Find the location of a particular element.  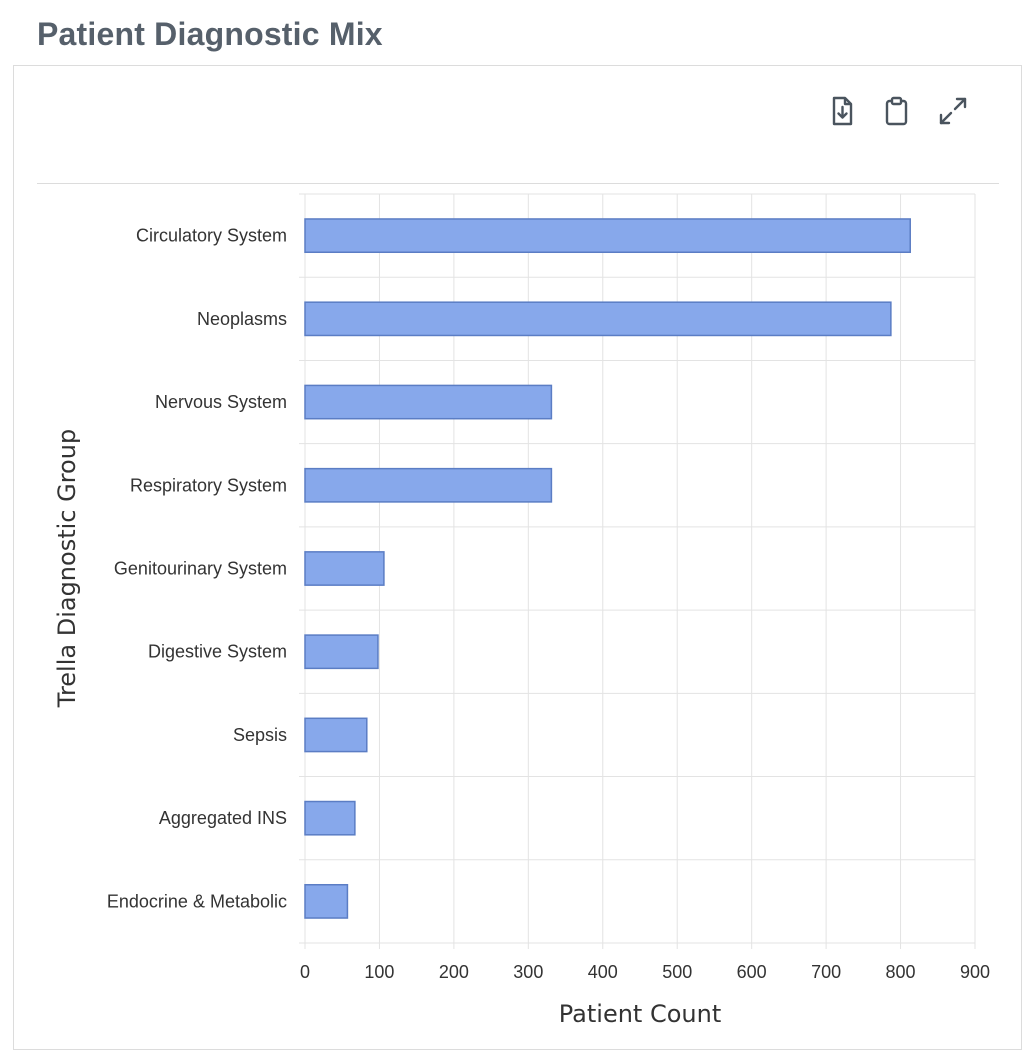

x-axis-title: Patient Count is located at coordinates (640, 1014).